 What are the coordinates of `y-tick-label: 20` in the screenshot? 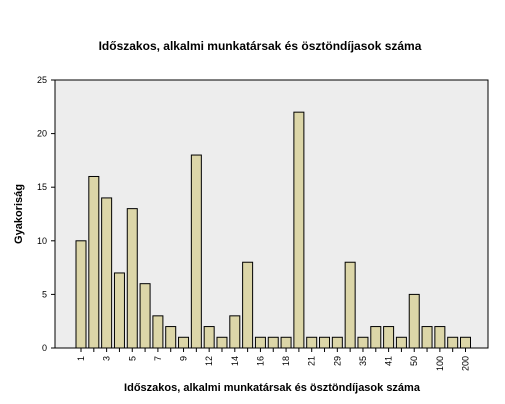 It's located at (42, 134).